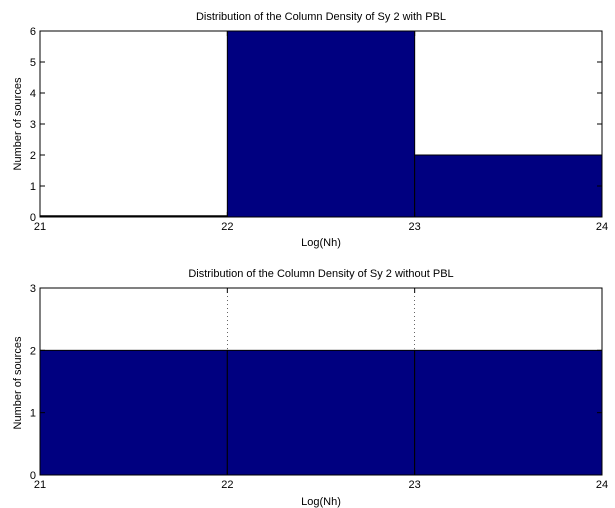 This screenshot has height=508, width=615. Describe the element at coordinates (33, 94) in the screenshot. I see `y-tick-label: 4` at that location.